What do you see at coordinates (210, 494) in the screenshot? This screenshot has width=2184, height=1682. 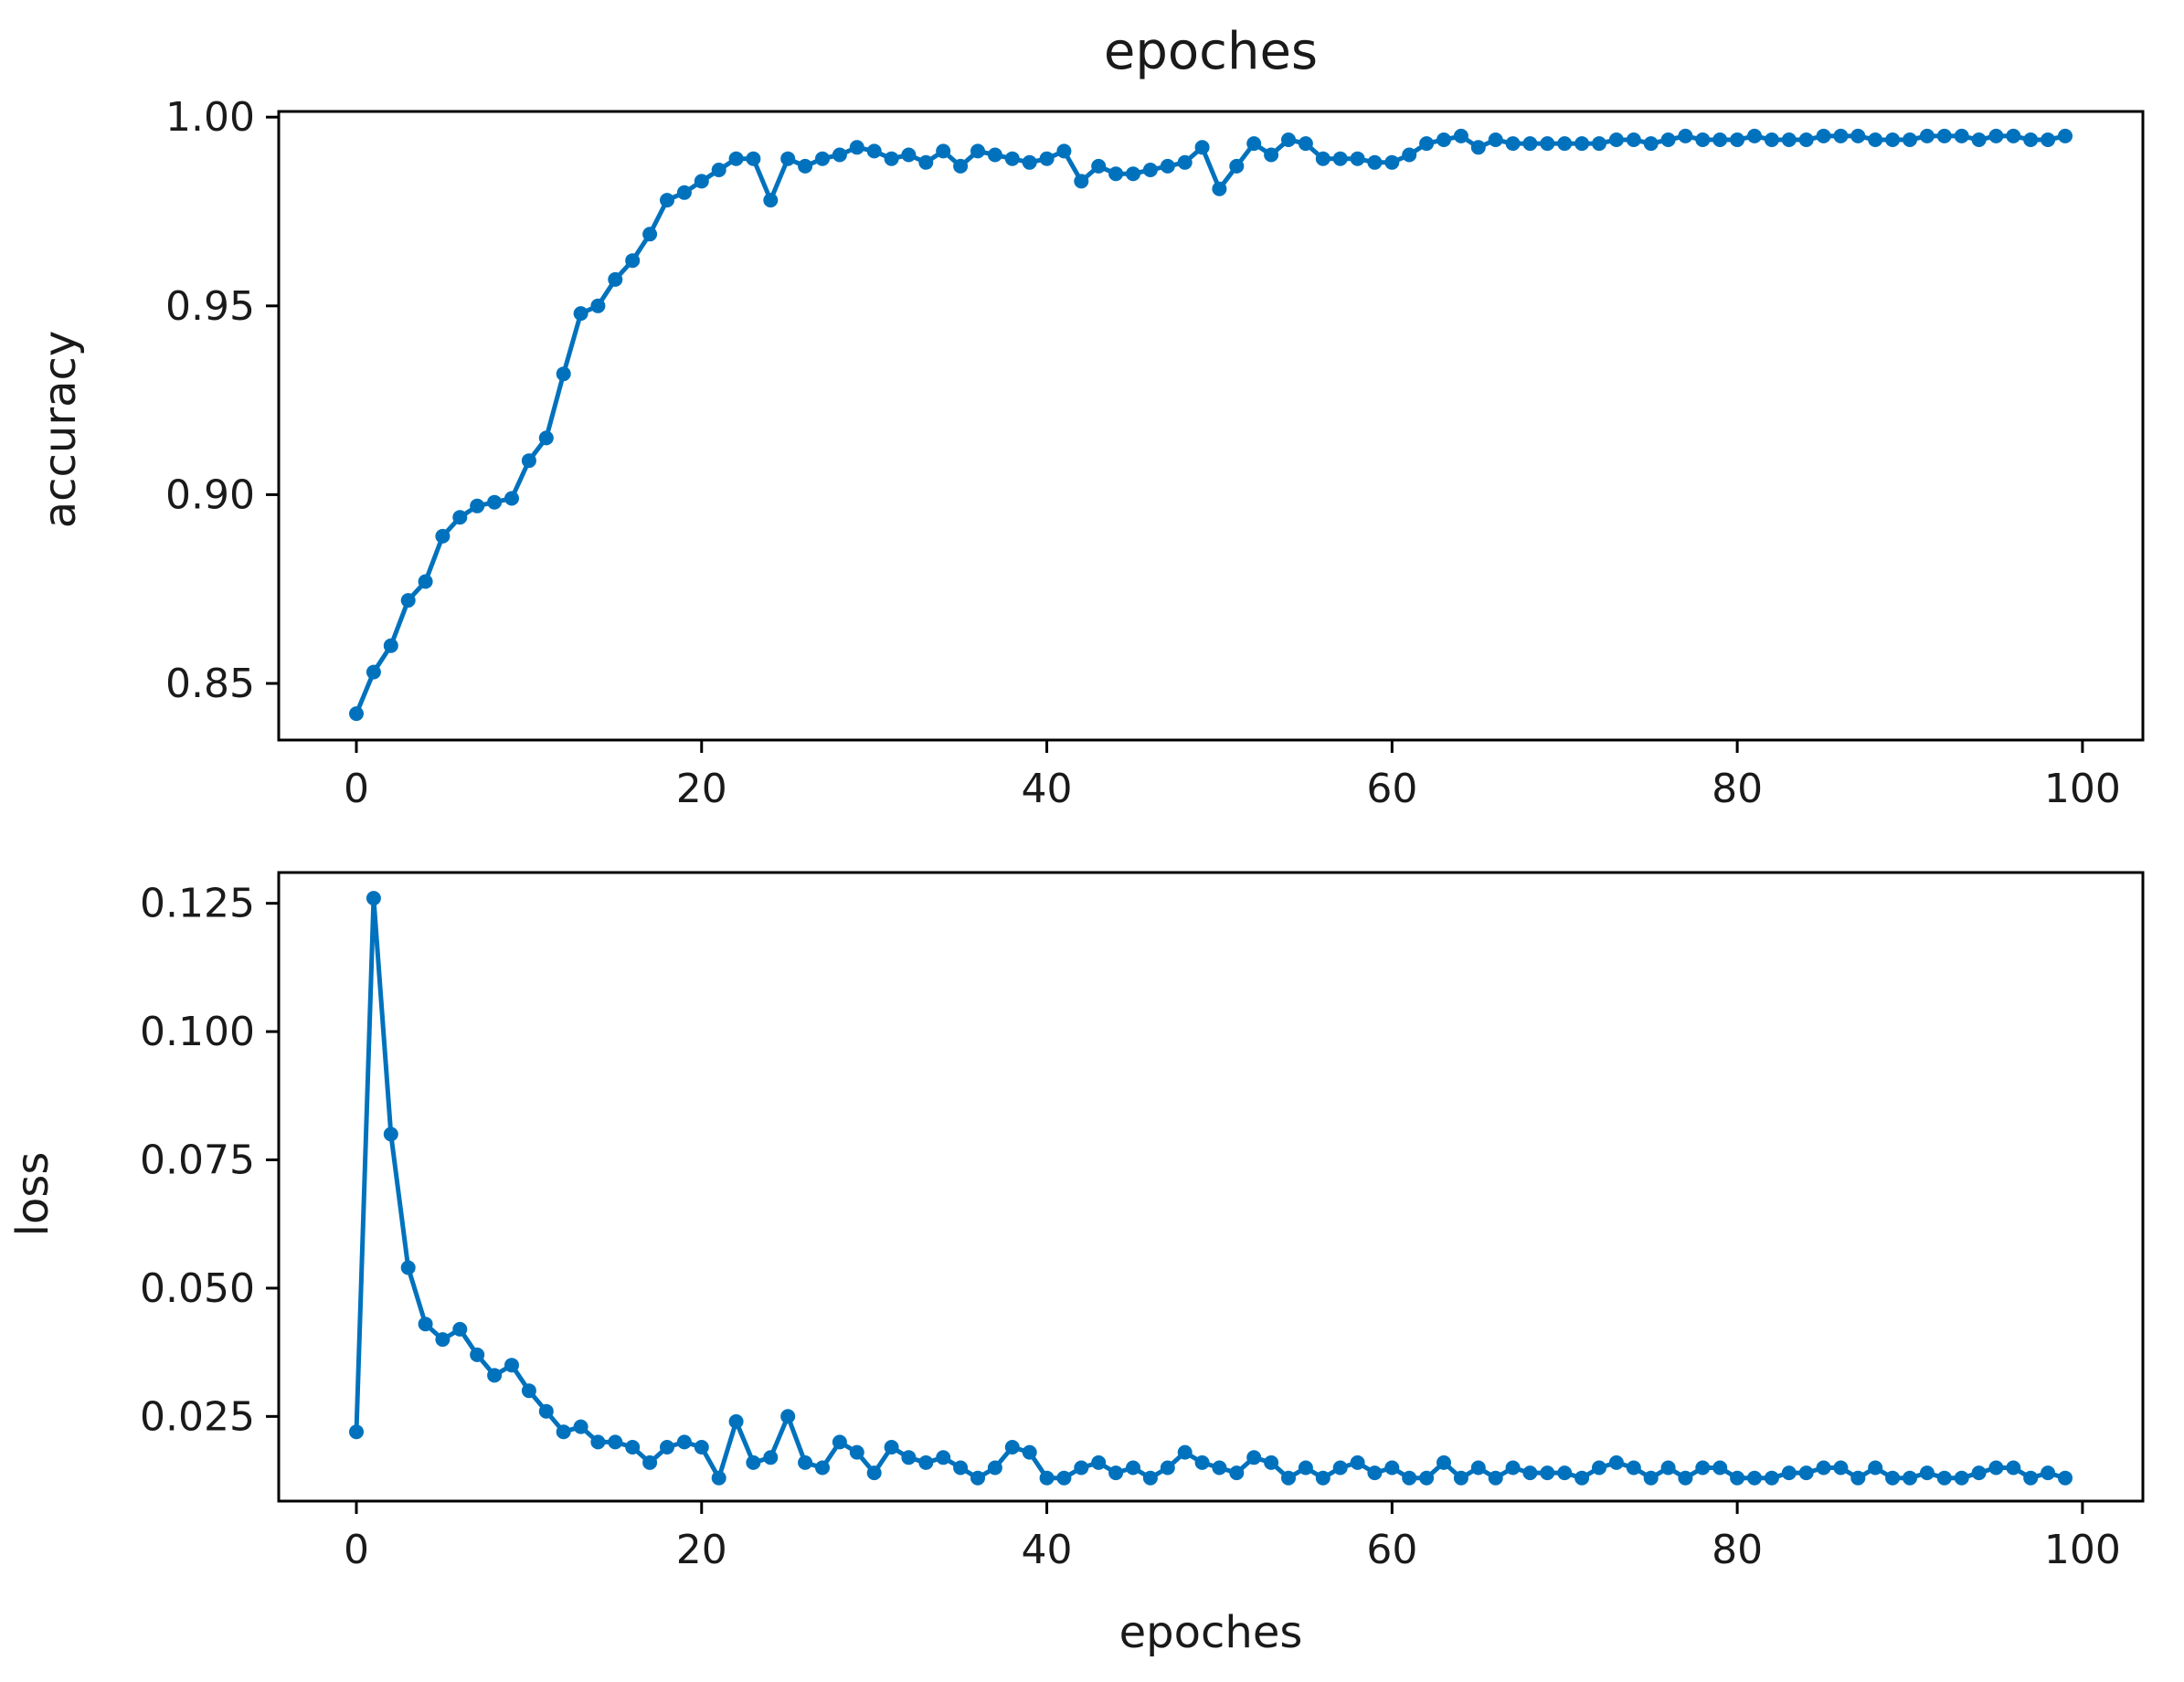 I see `accuracy-y-tick-label: 0.90` at bounding box center [210, 494].